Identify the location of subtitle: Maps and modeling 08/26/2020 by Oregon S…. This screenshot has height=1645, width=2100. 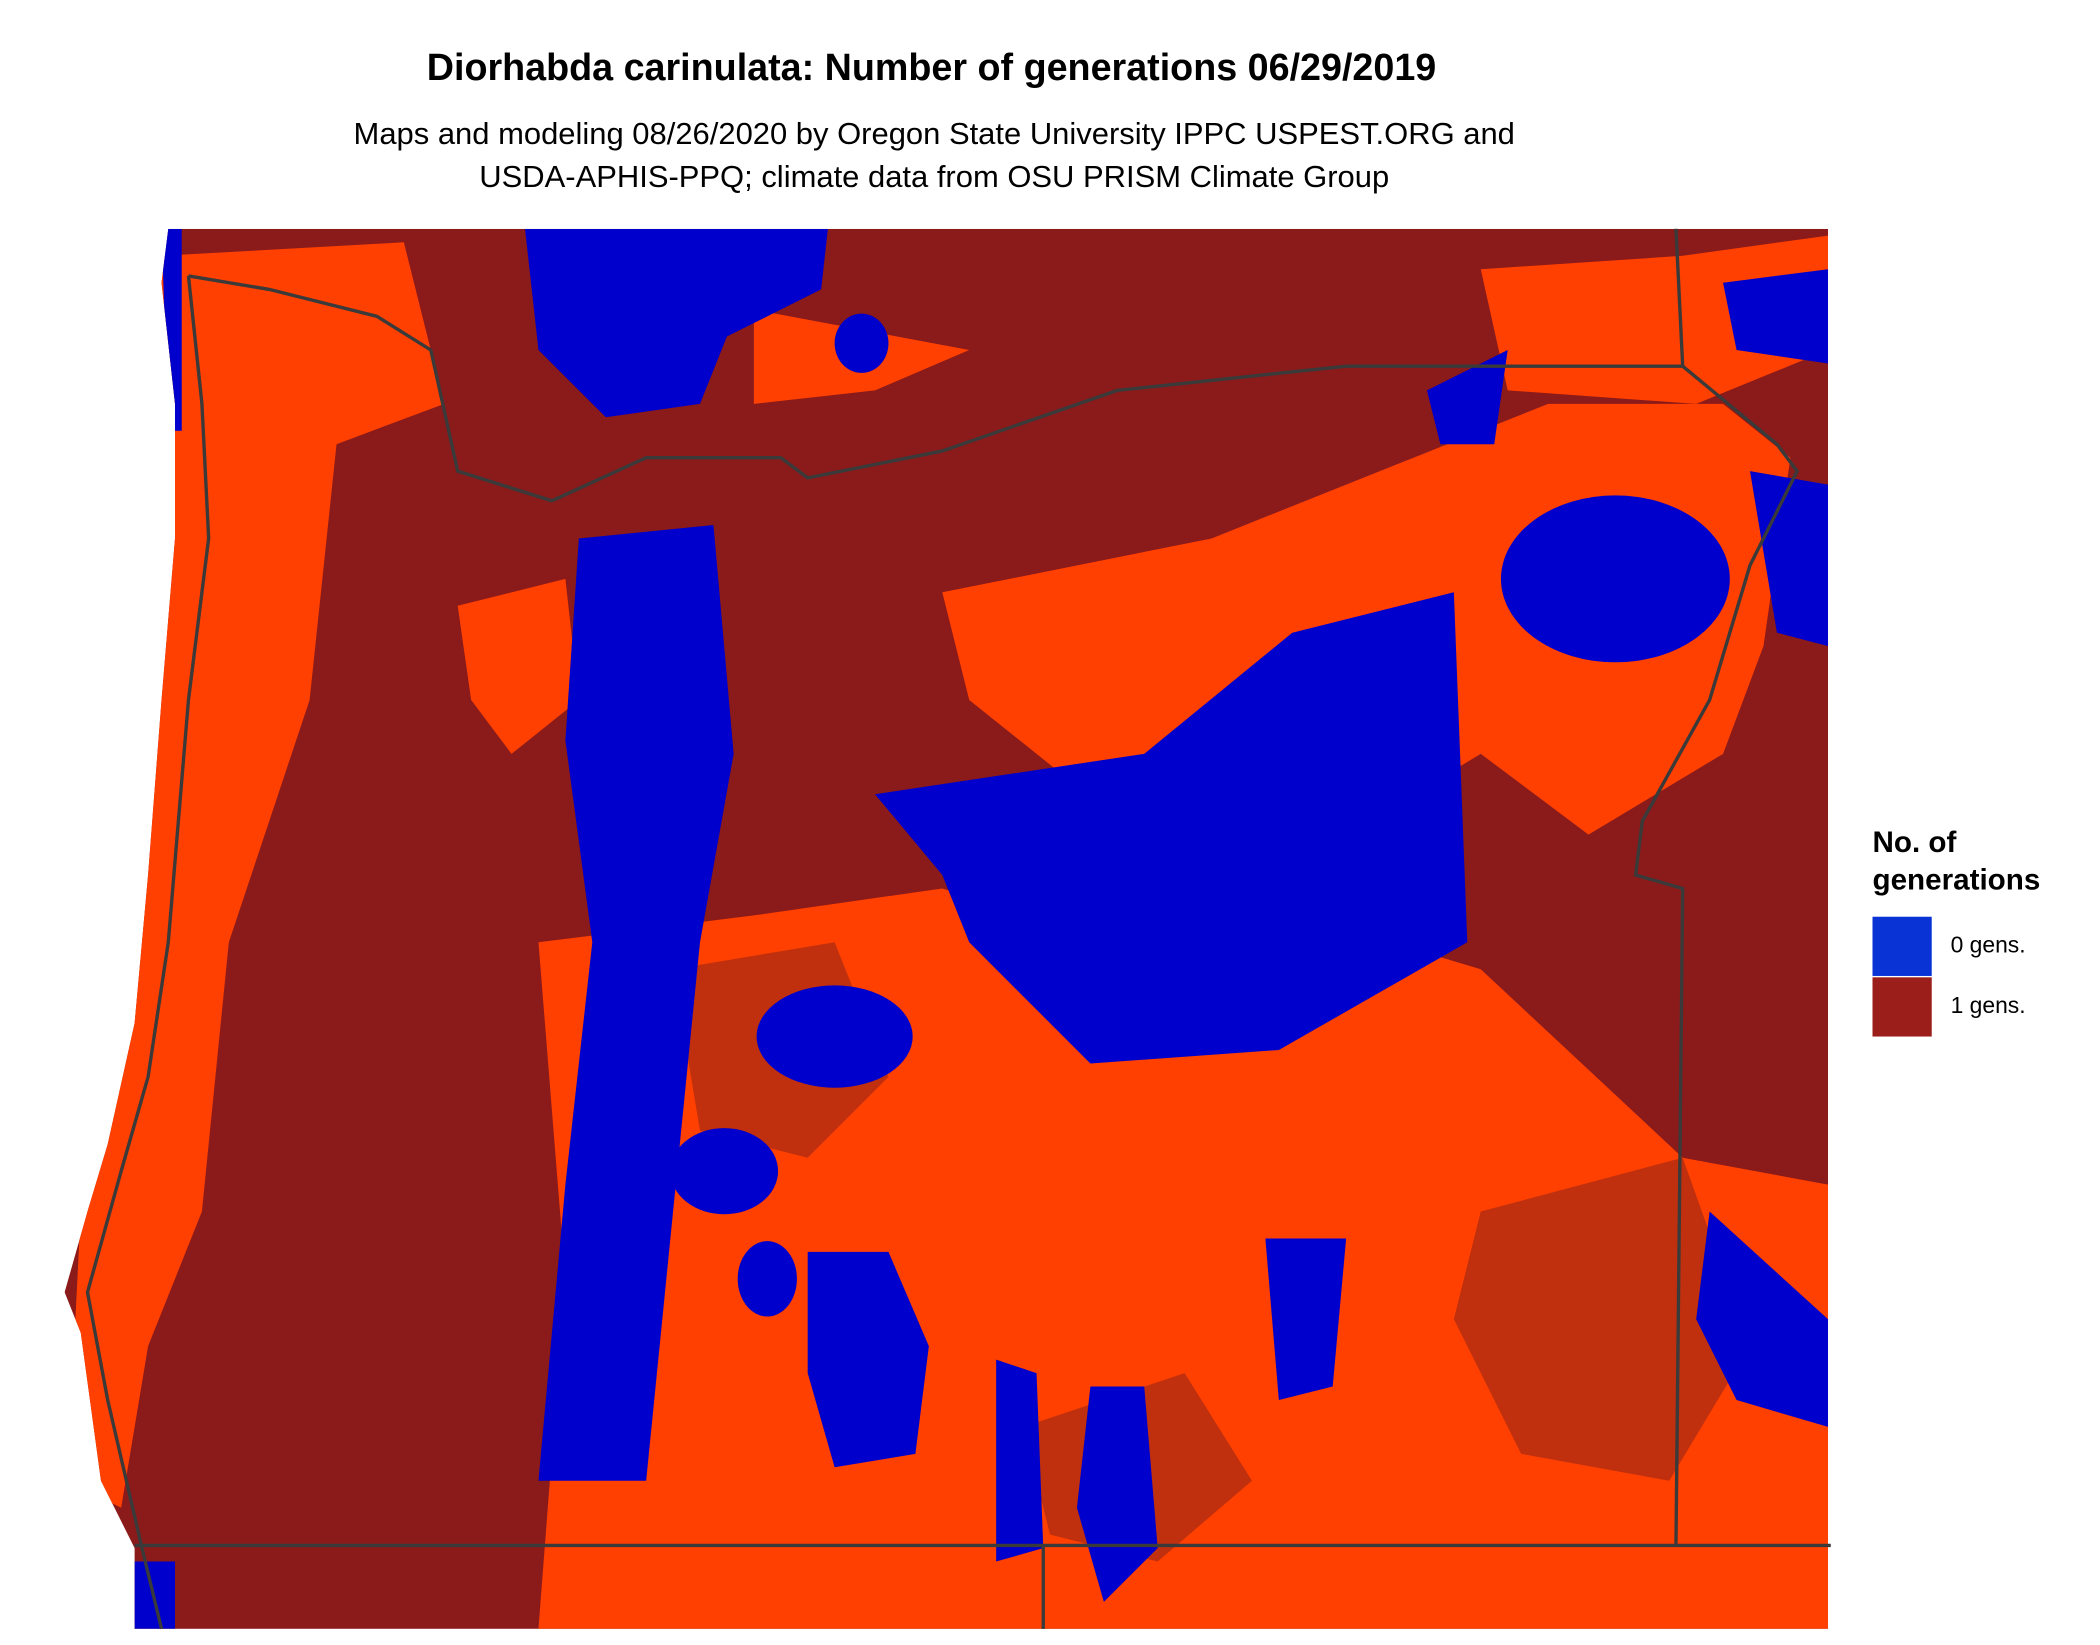
(934, 133).